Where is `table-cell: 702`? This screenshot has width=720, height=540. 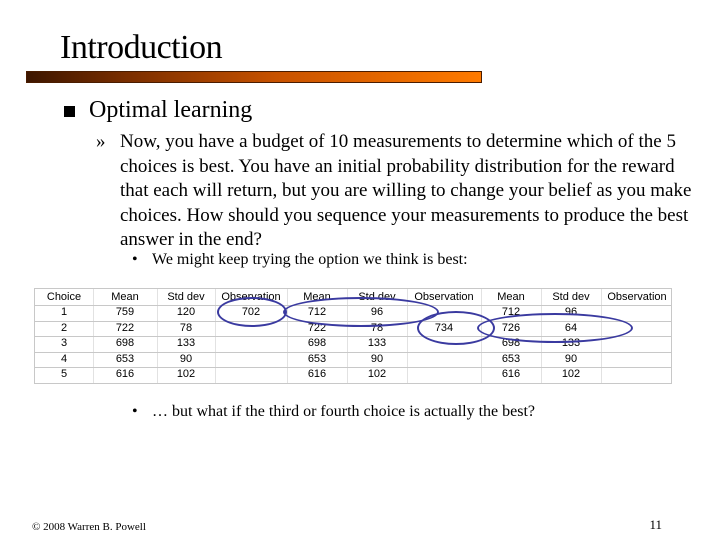 table-cell: 702 is located at coordinates (251, 312).